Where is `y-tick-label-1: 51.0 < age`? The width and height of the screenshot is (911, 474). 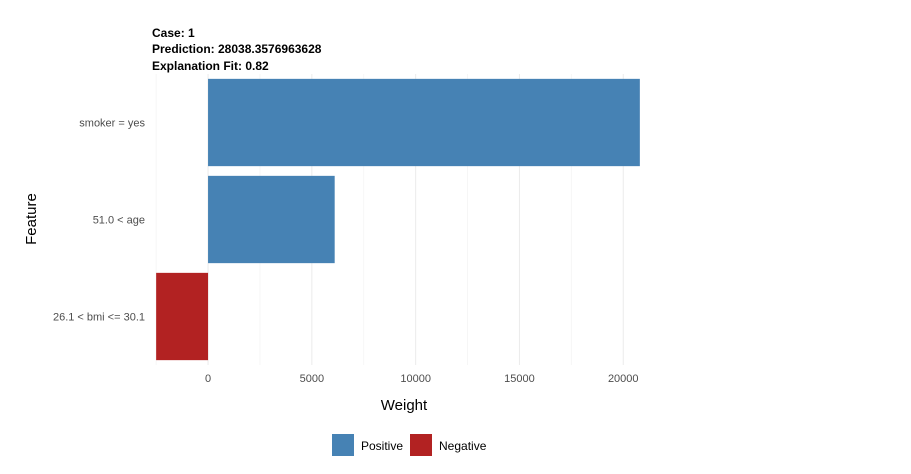 y-tick-label-1: 51.0 < age is located at coordinates (119, 221).